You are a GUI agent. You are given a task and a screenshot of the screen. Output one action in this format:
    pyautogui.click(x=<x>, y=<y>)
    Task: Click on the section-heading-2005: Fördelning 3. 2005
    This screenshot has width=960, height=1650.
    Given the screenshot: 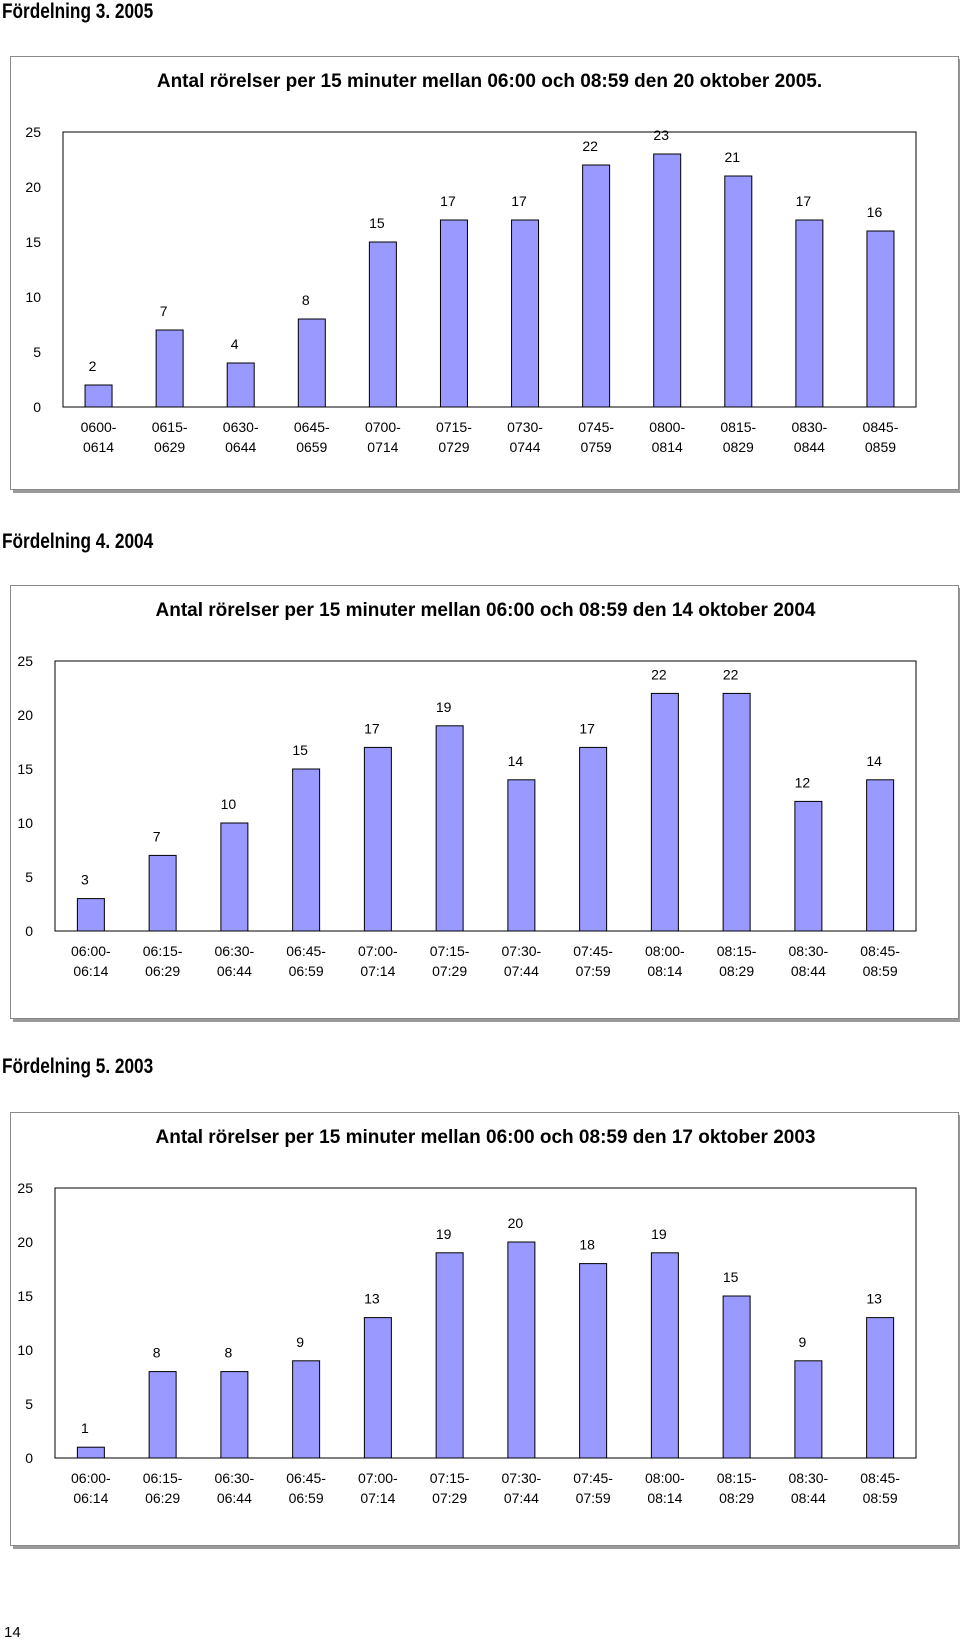 What is the action you would take?
    pyautogui.click(x=78, y=11)
    